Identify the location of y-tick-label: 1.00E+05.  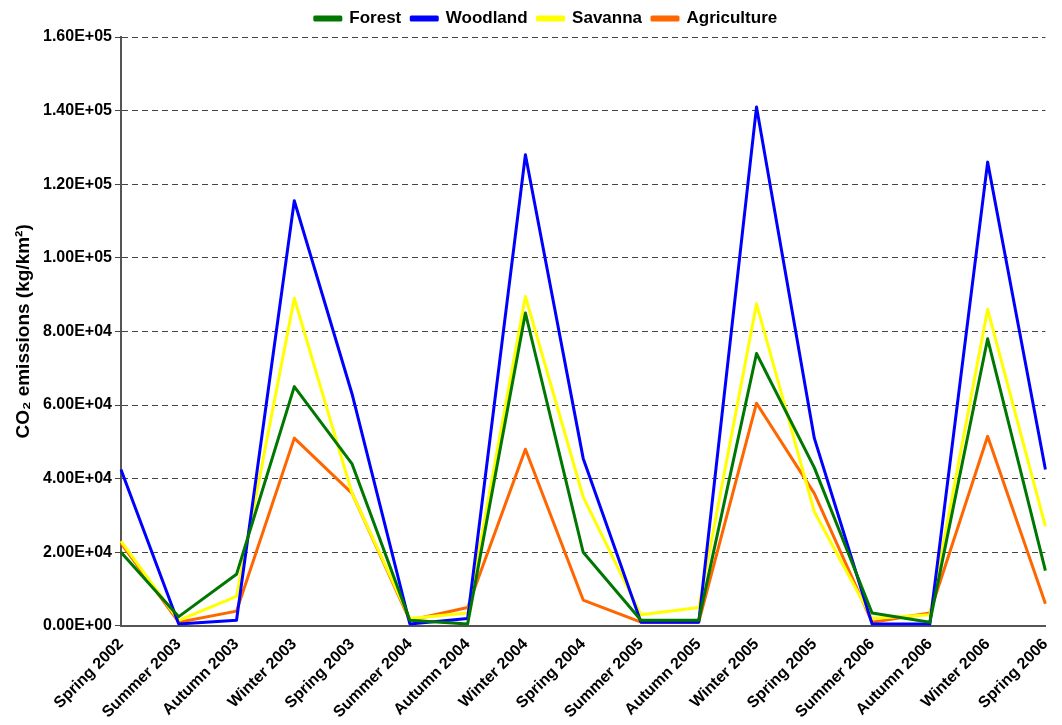
(78, 257).